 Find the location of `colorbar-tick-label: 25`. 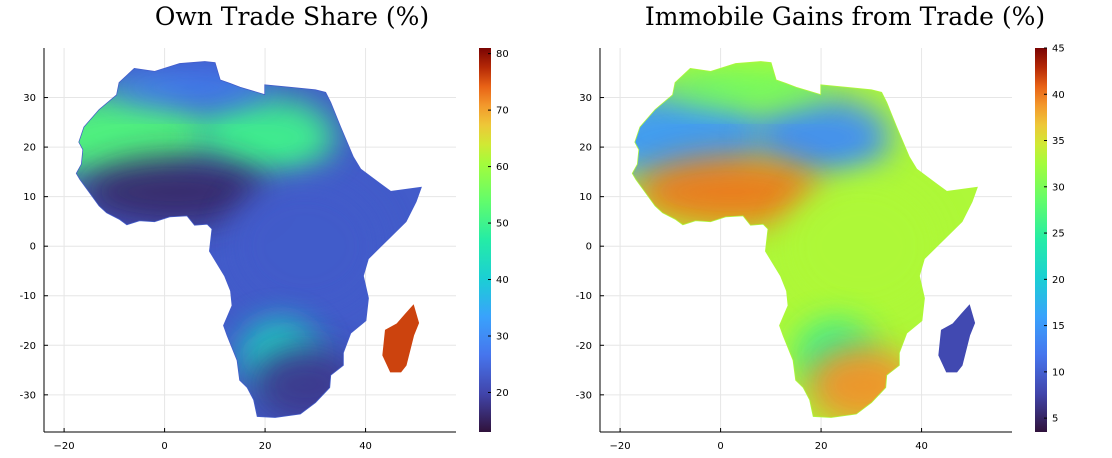

colorbar-tick-label: 25 is located at coordinates (1058, 234).